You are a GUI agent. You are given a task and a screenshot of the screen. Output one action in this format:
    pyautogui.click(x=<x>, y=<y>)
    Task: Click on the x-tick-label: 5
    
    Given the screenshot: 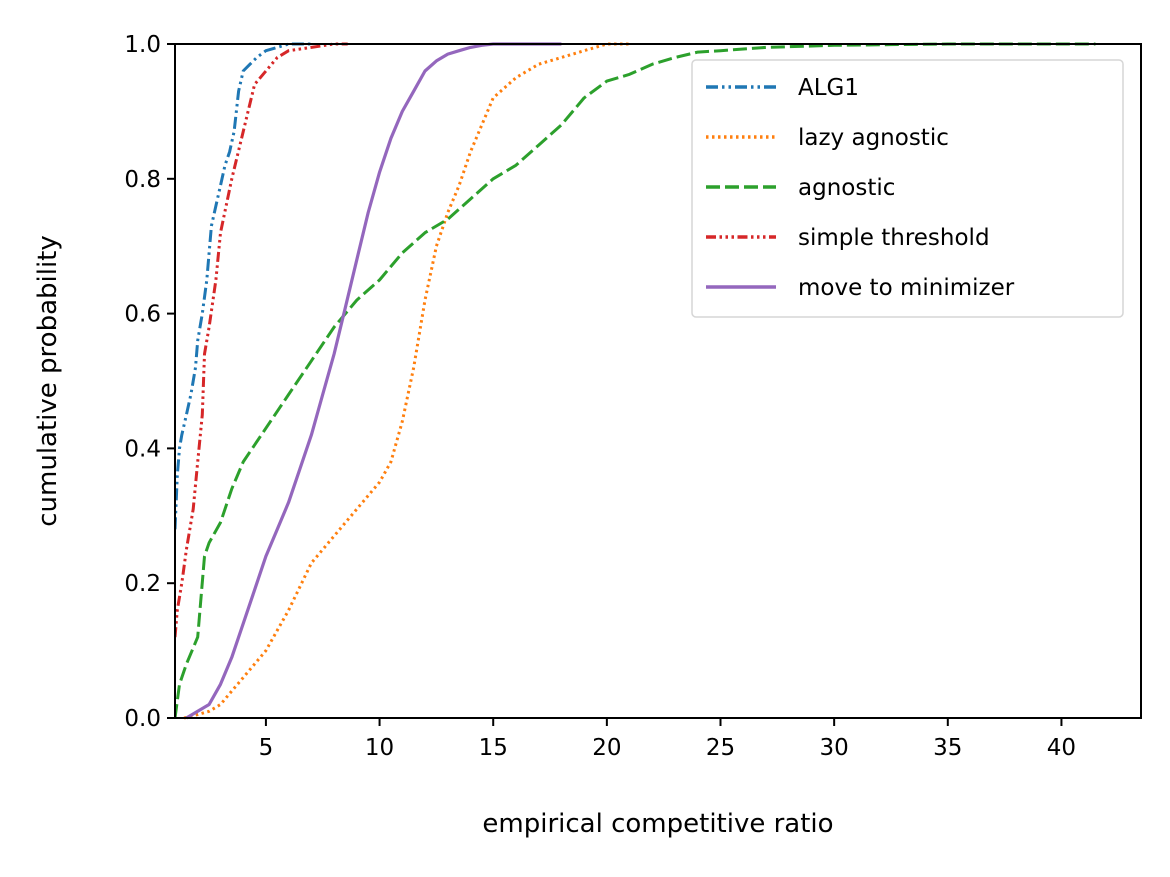 What is the action you would take?
    pyautogui.click(x=266, y=748)
    